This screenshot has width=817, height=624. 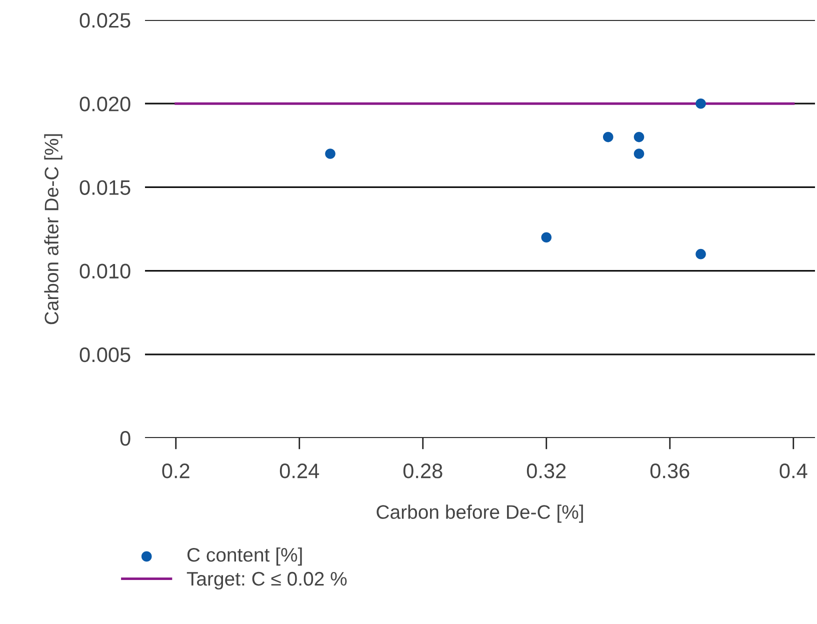 What do you see at coordinates (422, 471) in the screenshot?
I see `x-tick-label: 0.28` at bounding box center [422, 471].